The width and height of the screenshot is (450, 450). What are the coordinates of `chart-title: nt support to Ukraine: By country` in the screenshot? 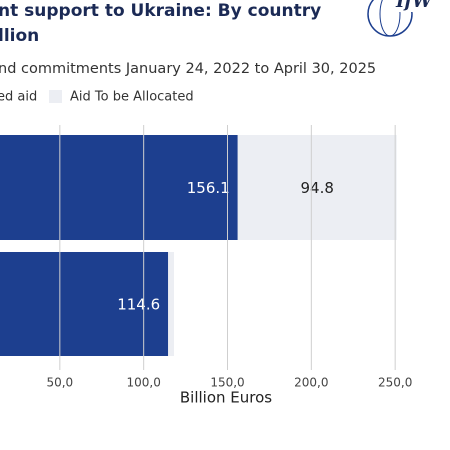 It's located at (160, 11).